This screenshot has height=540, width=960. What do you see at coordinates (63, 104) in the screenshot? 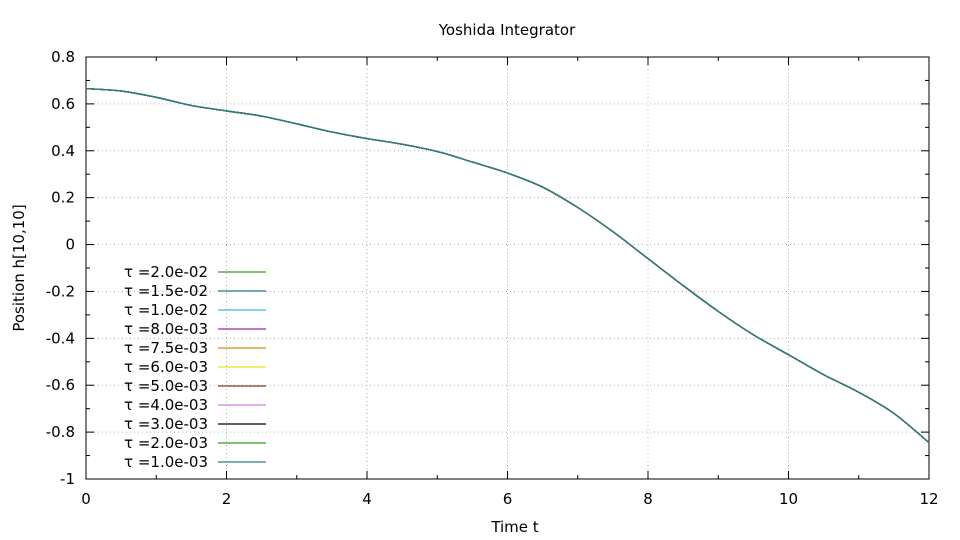
I see `y-tick-label: 0.6` at bounding box center [63, 104].